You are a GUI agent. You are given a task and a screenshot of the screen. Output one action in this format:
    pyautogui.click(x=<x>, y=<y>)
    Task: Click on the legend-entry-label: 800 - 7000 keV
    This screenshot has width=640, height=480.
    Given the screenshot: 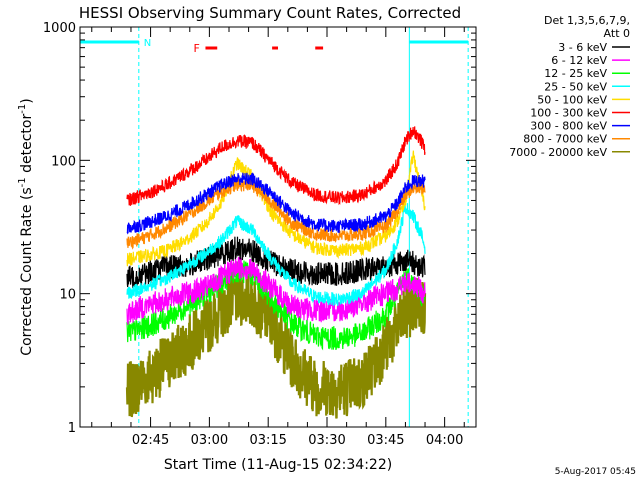 What is the action you would take?
    pyautogui.click(x=565, y=139)
    